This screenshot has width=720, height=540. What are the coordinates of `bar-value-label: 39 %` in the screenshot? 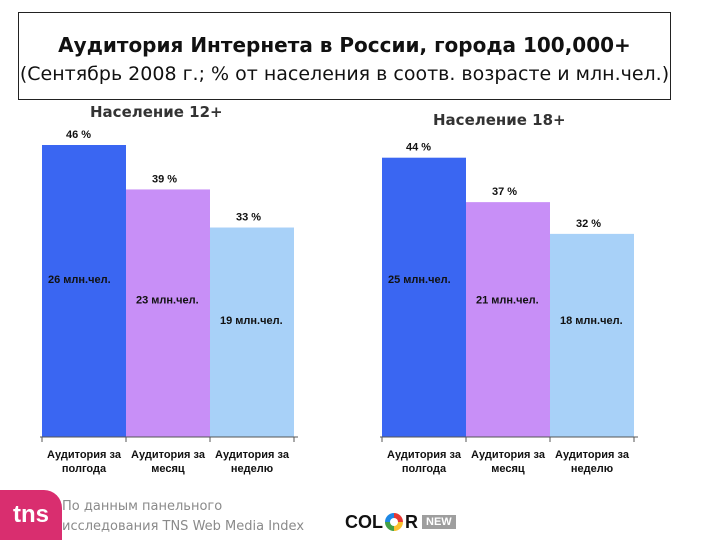 It's located at (164, 179).